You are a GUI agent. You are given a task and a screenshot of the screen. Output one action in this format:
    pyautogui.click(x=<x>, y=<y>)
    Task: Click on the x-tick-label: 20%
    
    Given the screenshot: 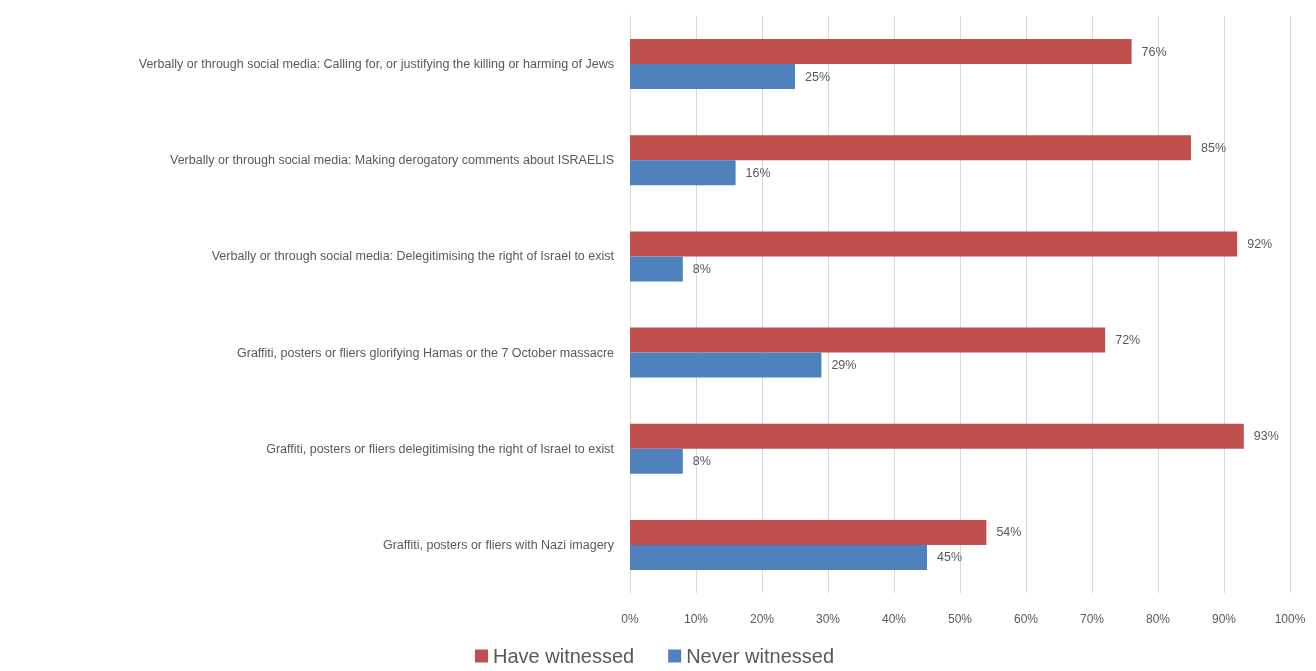 What is the action you would take?
    pyautogui.click(x=762, y=619)
    